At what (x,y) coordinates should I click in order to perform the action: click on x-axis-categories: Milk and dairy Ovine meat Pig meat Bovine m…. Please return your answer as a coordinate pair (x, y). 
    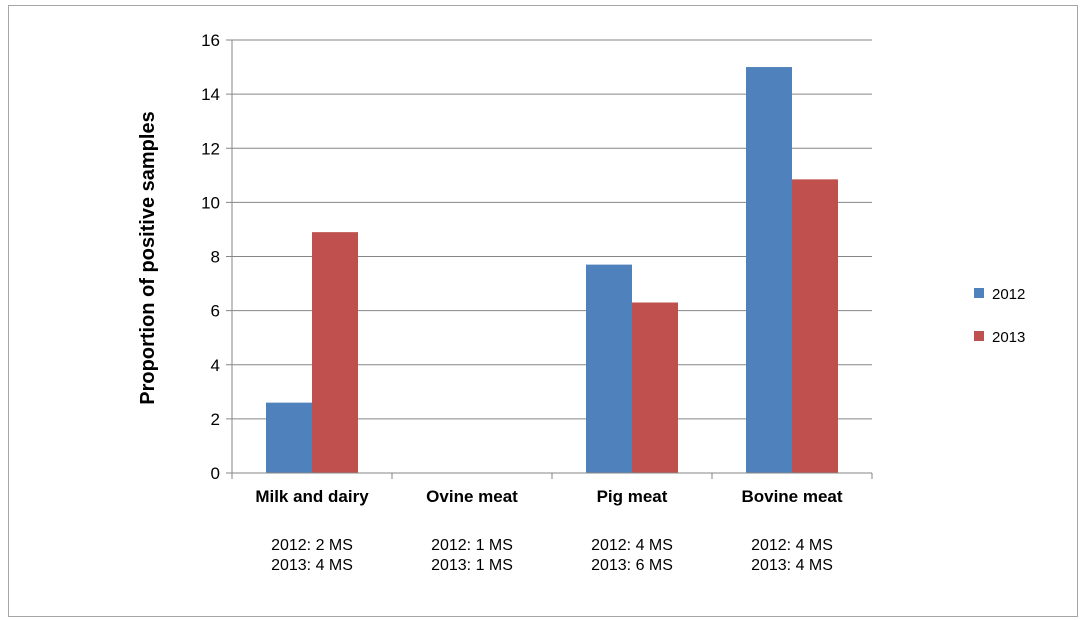
    Looking at the image, I should click on (549, 496).